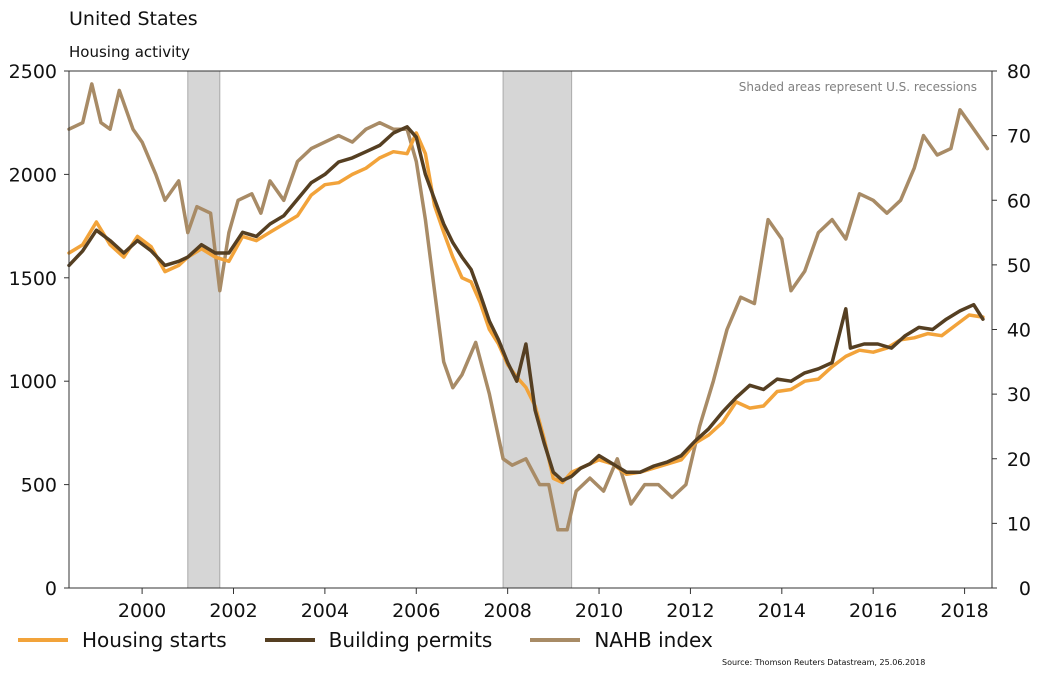  I want to click on x-tick-label: 2016, so click(873, 611).